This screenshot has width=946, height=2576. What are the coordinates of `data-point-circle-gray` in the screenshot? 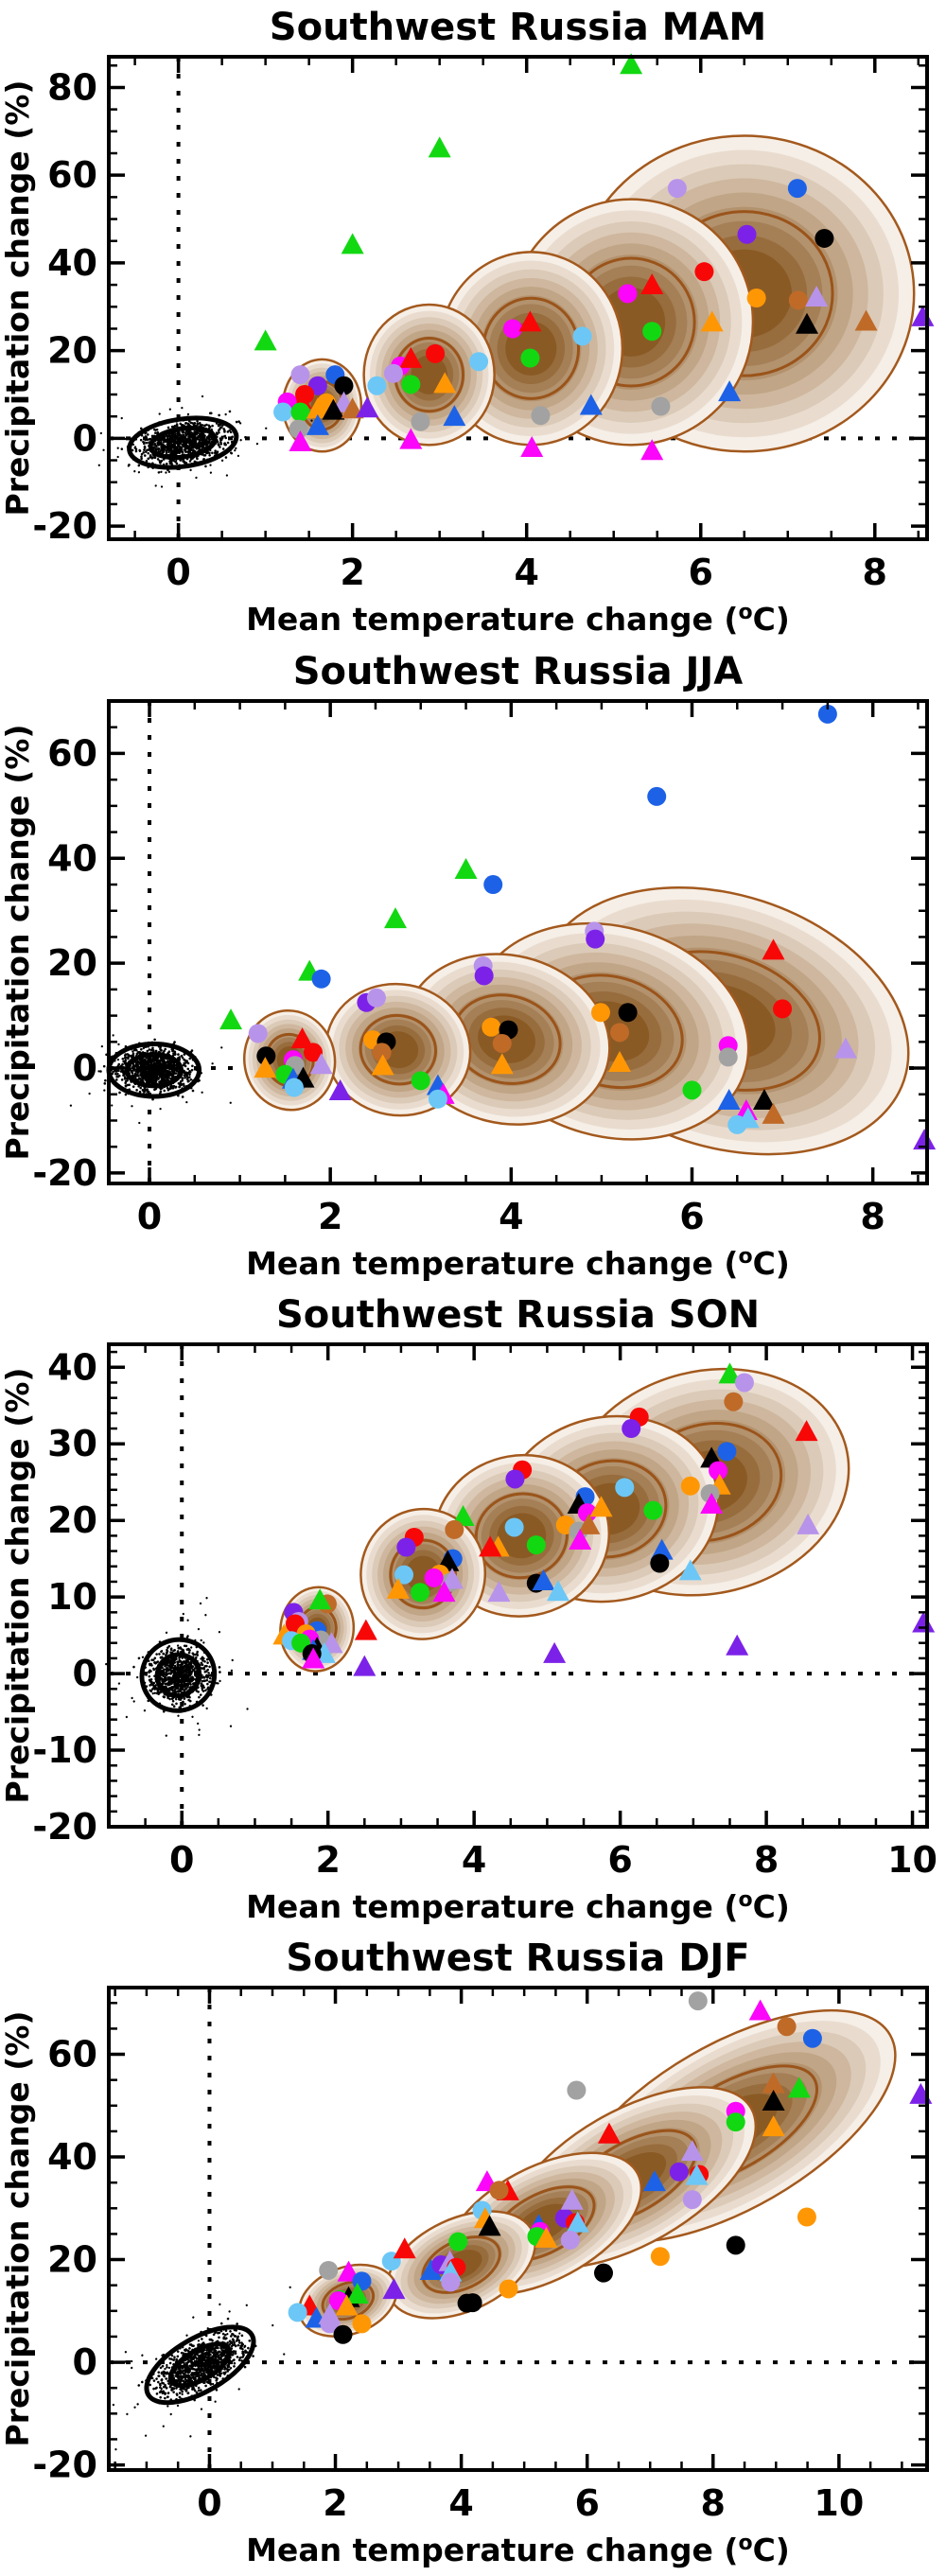 It's located at (298, 429).